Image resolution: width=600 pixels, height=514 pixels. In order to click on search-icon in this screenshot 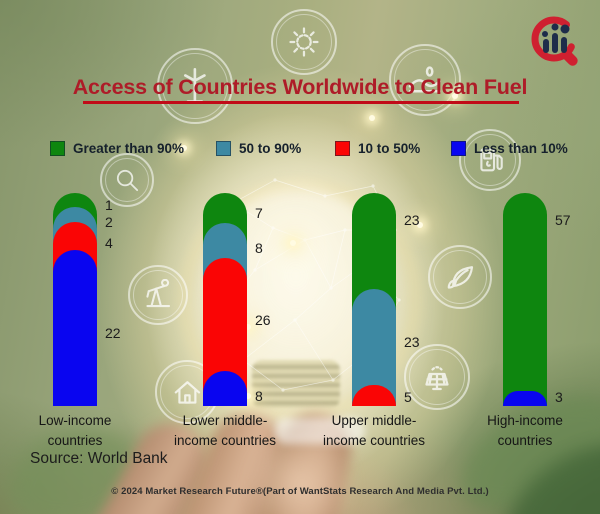, I will do `click(127, 180)`.